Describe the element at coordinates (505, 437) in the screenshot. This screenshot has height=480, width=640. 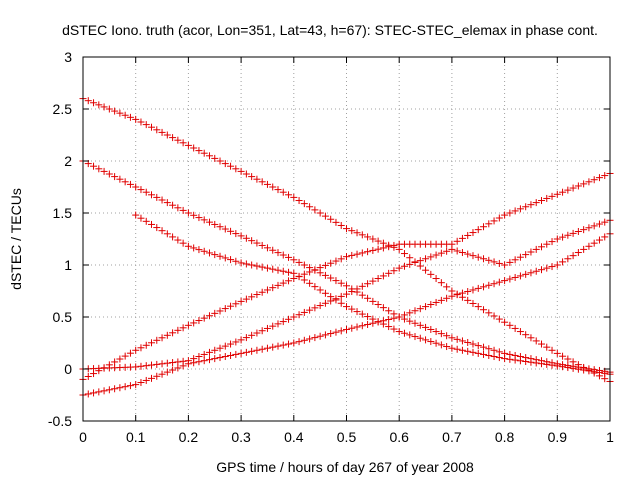
I see `x-tick-label: 0.8` at that location.